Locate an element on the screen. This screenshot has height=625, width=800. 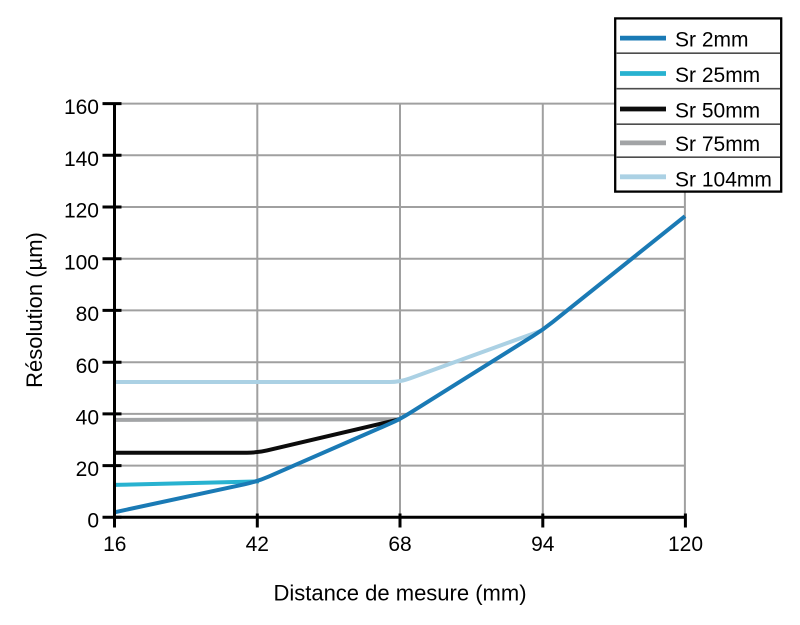
svg-text: Sr 25mm is located at coordinates (717, 75).